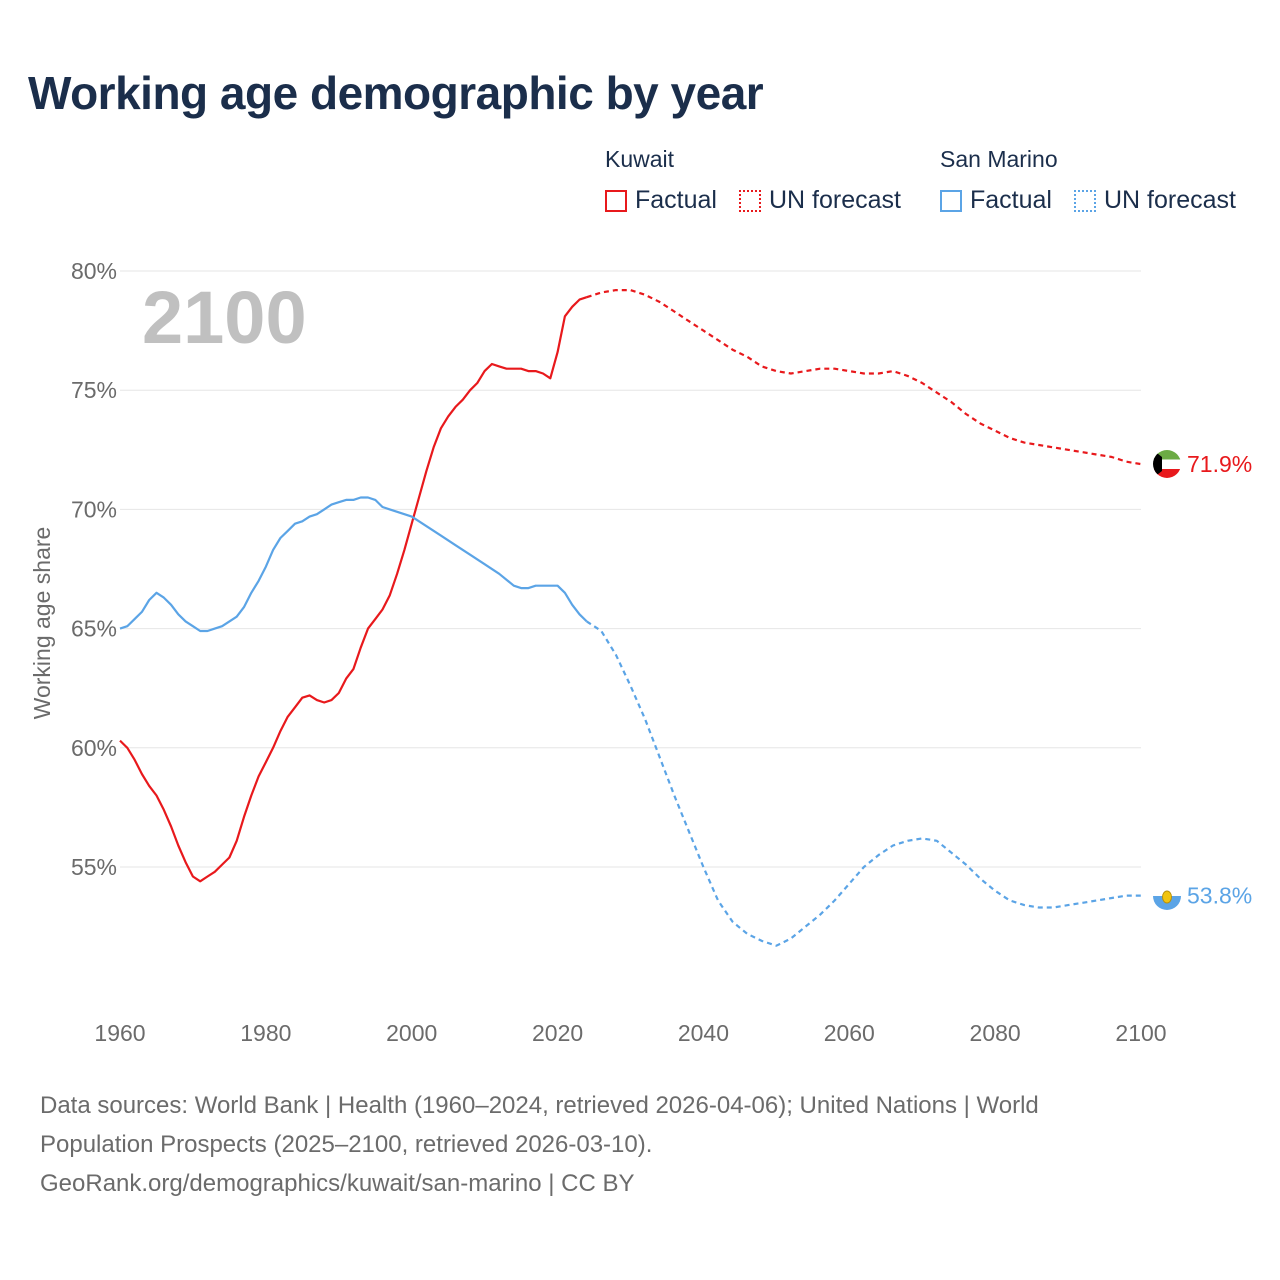  I want to click on san-marino-flag-icon, so click(1167, 896).